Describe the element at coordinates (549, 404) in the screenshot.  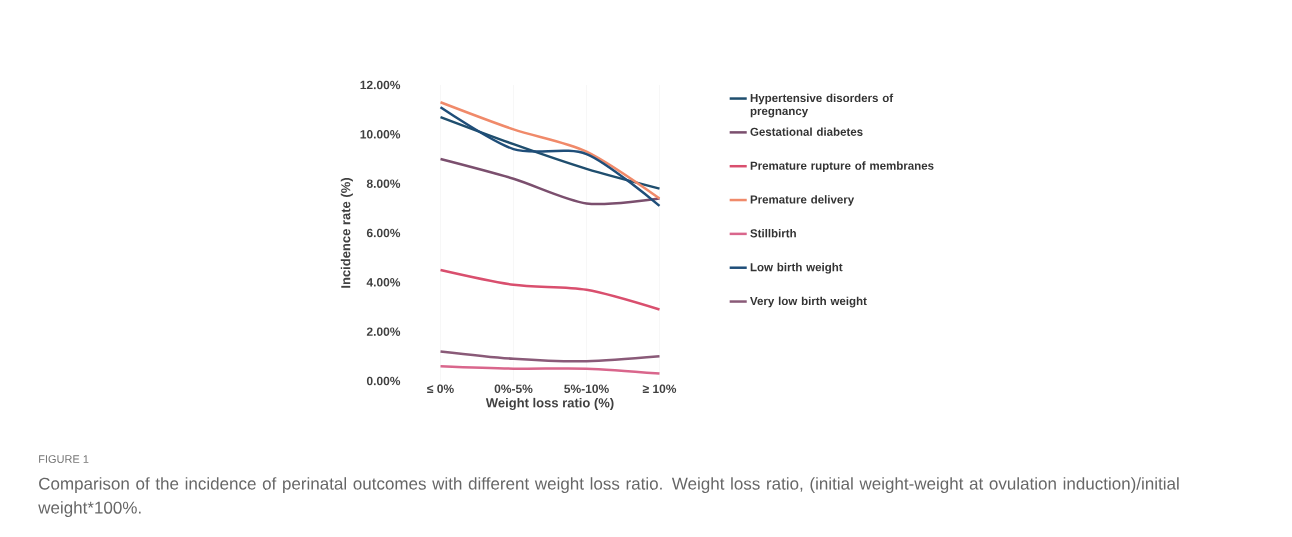
I see `x-axis-title: Weight loss ratio (%)` at that location.